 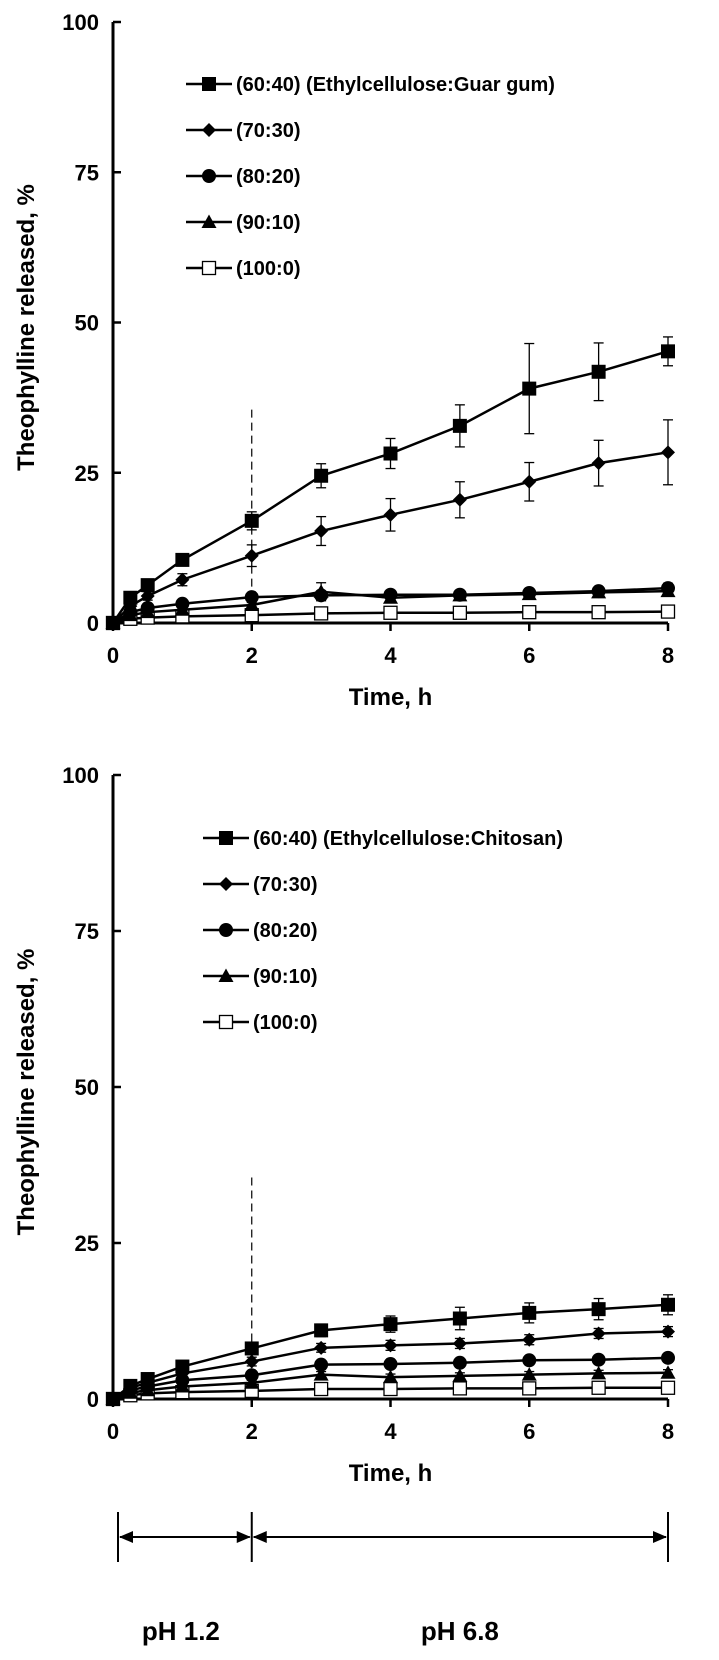 What do you see at coordinates (181, 1631) in the screenshot?
I see `phase-label: pH 1.2` at bounding box center [181, 1631].